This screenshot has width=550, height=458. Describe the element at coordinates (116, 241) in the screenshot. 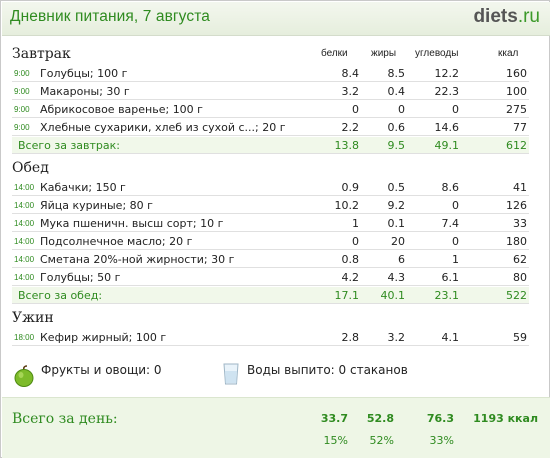

I see `food-name: Подсолнечное масло; 20 г` at that location.